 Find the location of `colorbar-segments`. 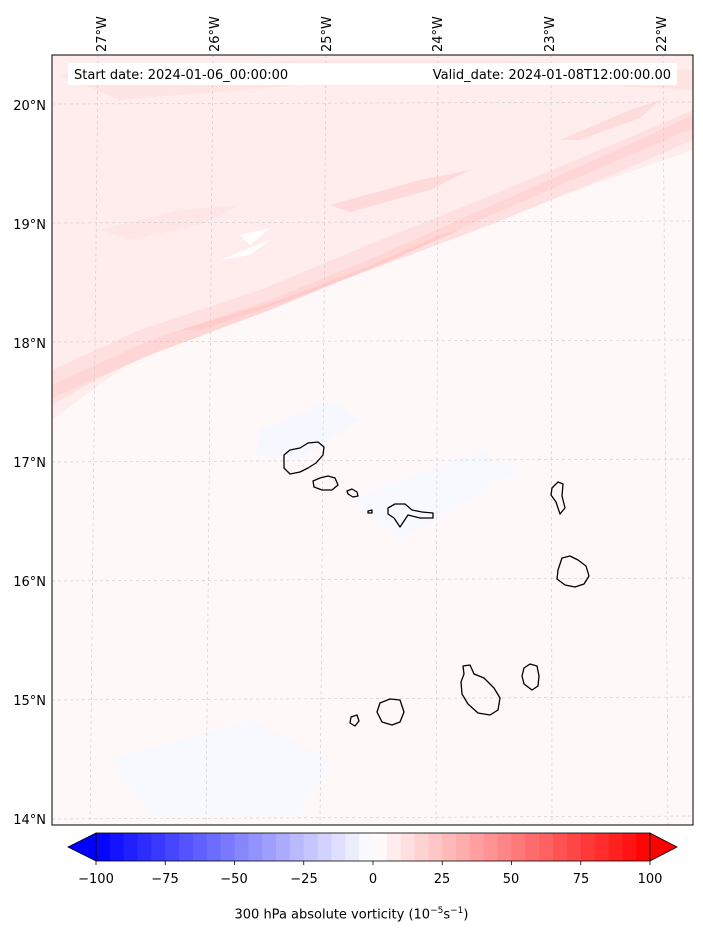

colorbar-segments is located at coordinates (373, 847).